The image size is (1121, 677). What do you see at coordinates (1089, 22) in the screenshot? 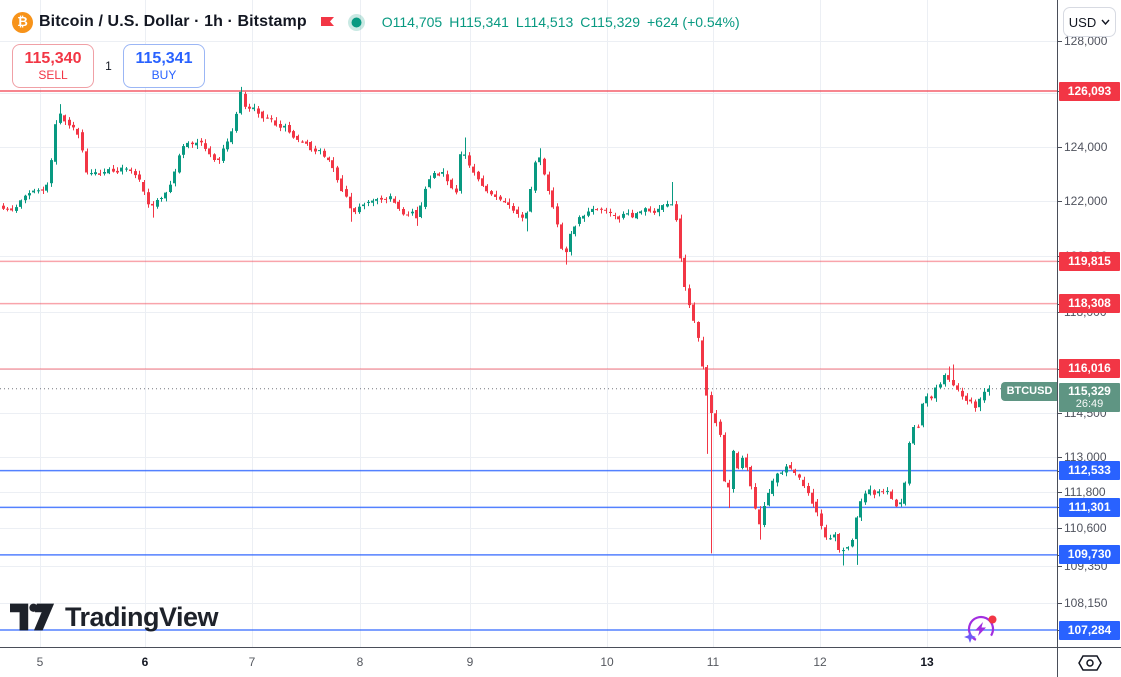
I see `usd-selector: USD` at bounding box center [1089, 22].